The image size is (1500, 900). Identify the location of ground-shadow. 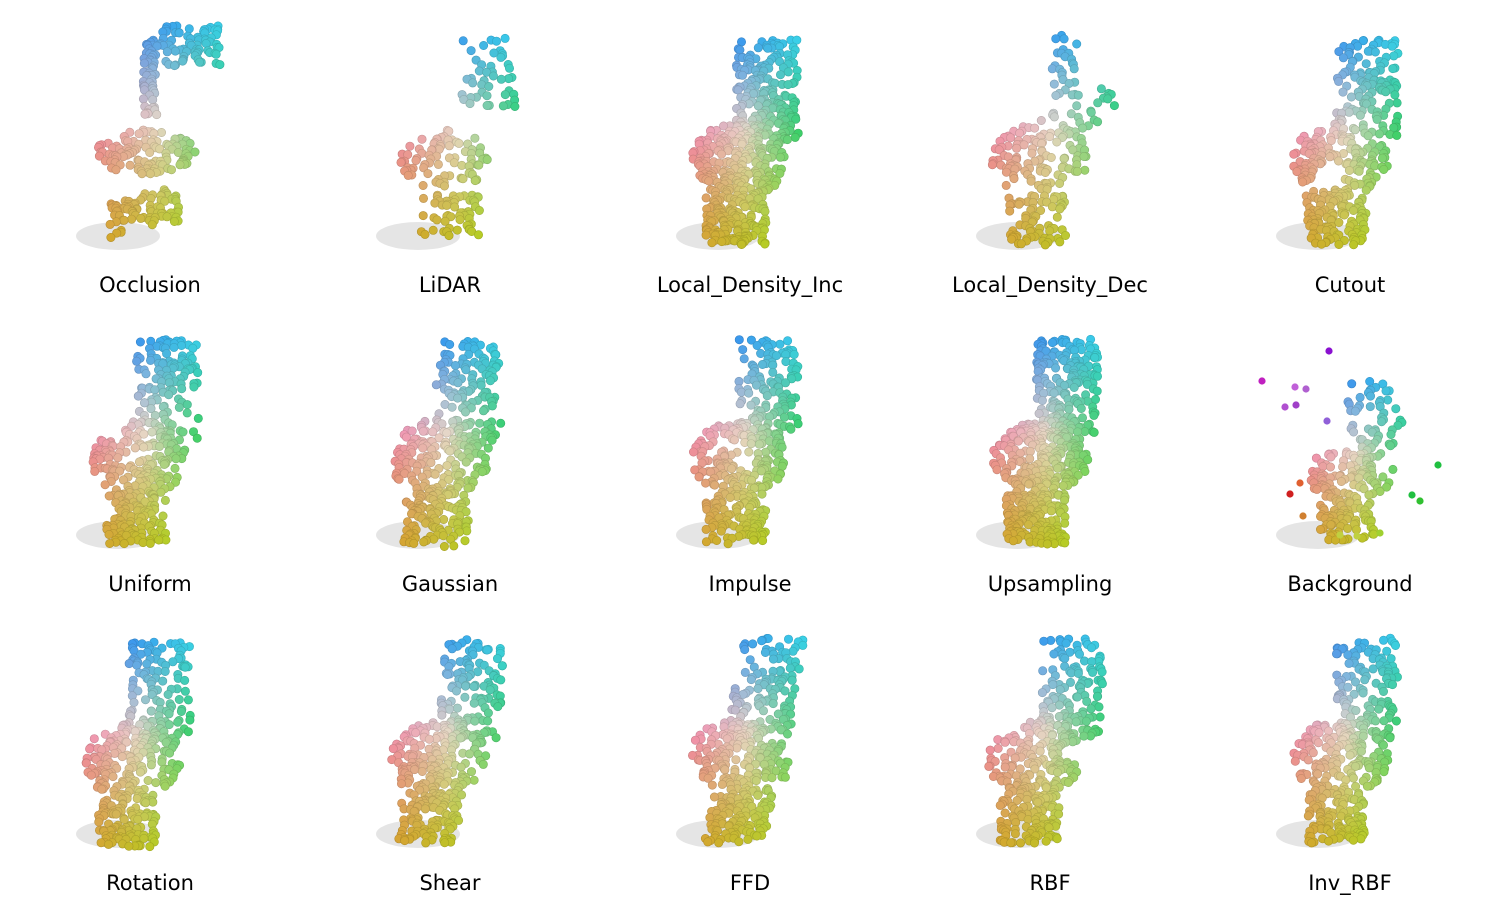
(418, 236).